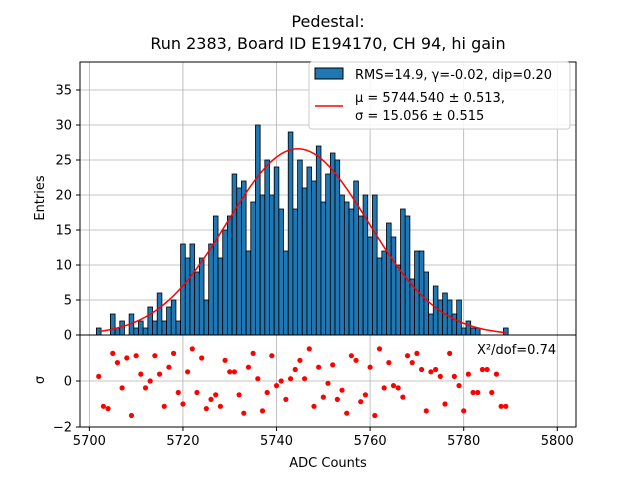  What do you see at coordinates (68, 301) in the screenshot?
I see `y-tick-label-top: 5` at bounding box center [68, 301].